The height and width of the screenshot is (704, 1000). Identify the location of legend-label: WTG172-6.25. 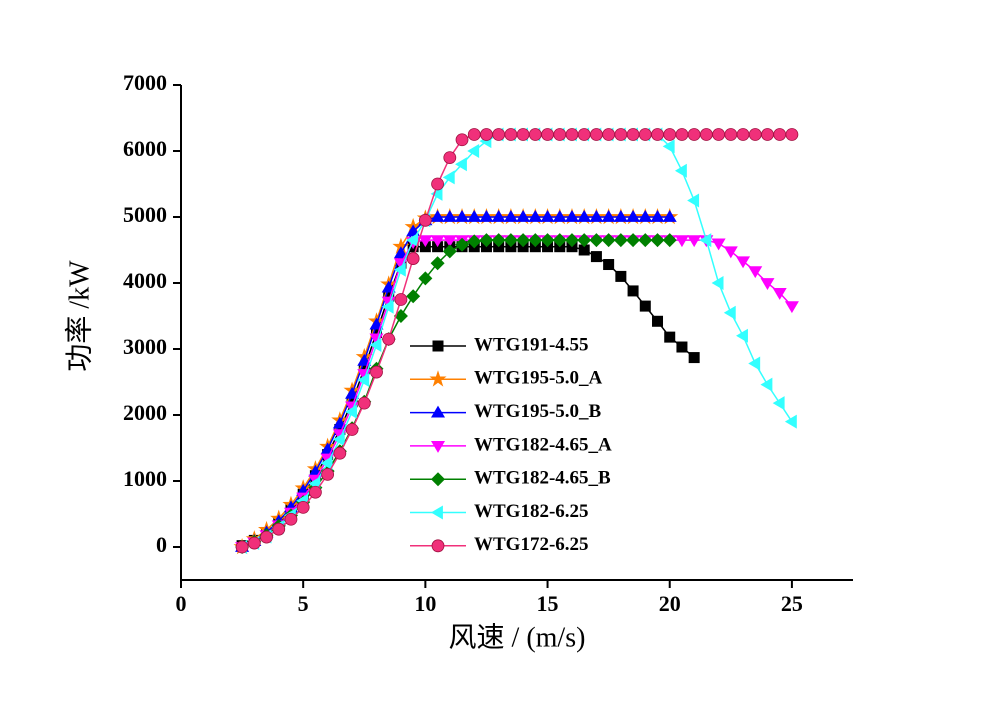
(531, 544).